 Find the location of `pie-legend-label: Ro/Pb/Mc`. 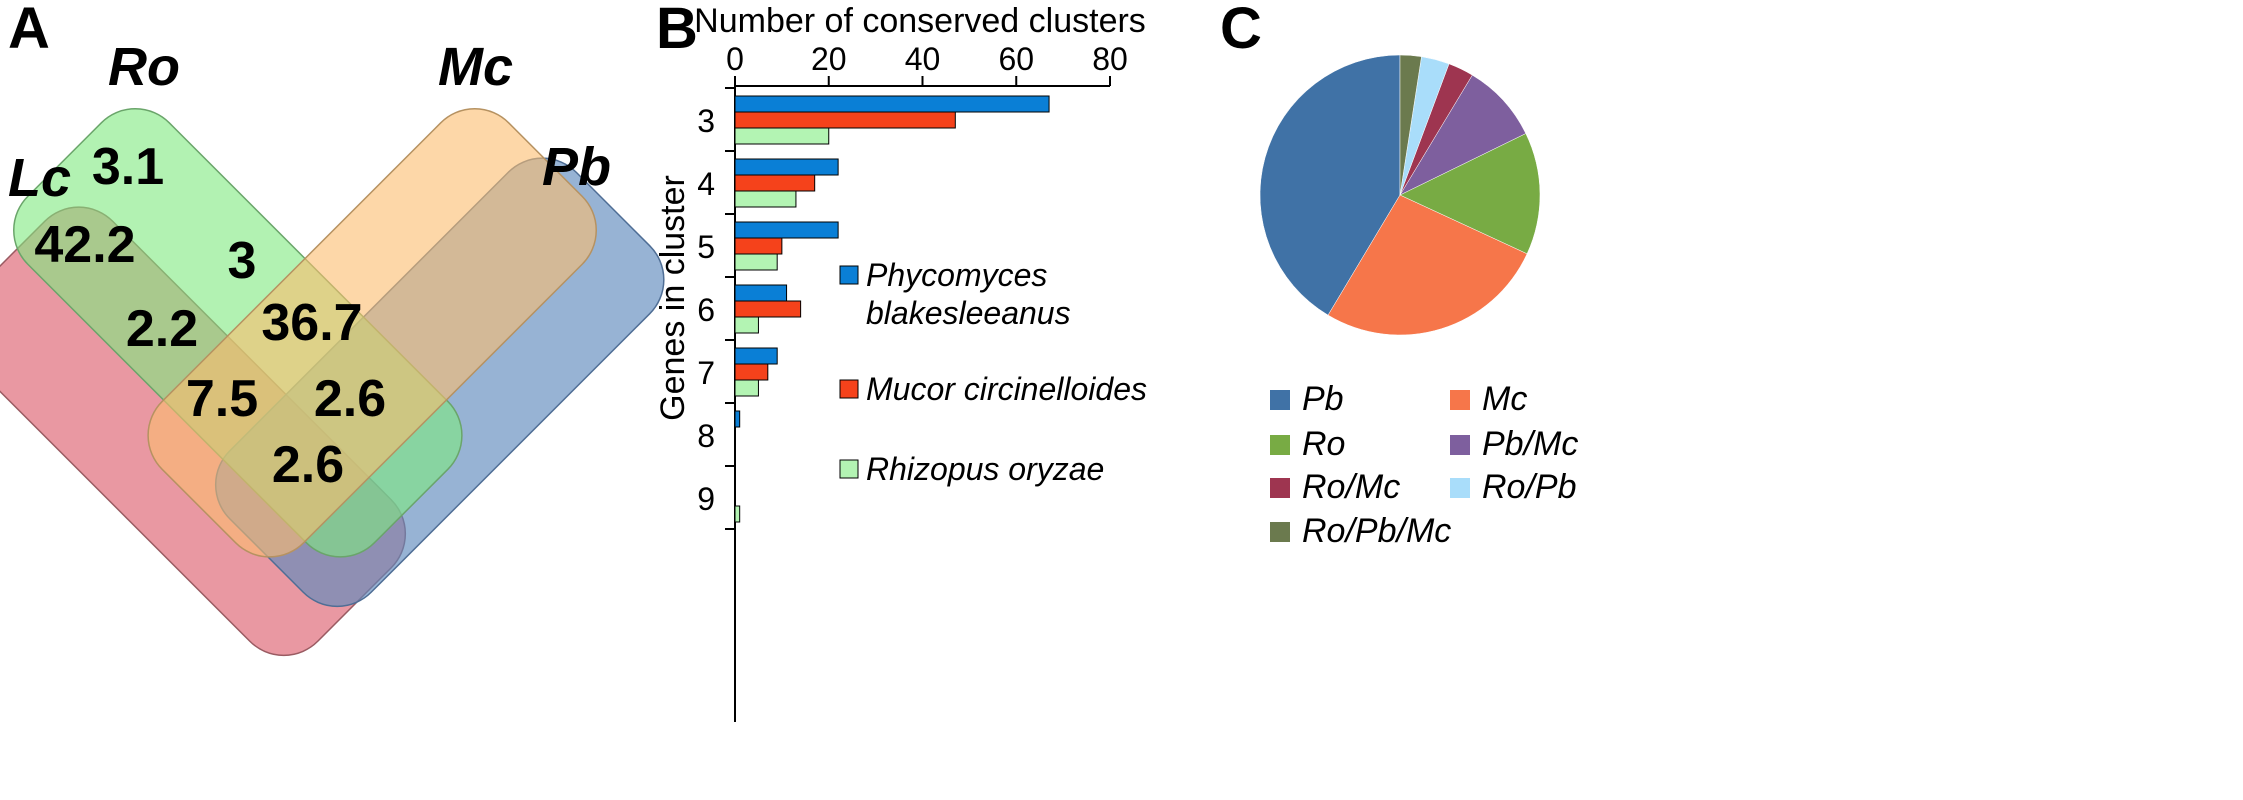

pie-legend-label: Ro/Pb/Mc is located at coordinates (1376, 531).